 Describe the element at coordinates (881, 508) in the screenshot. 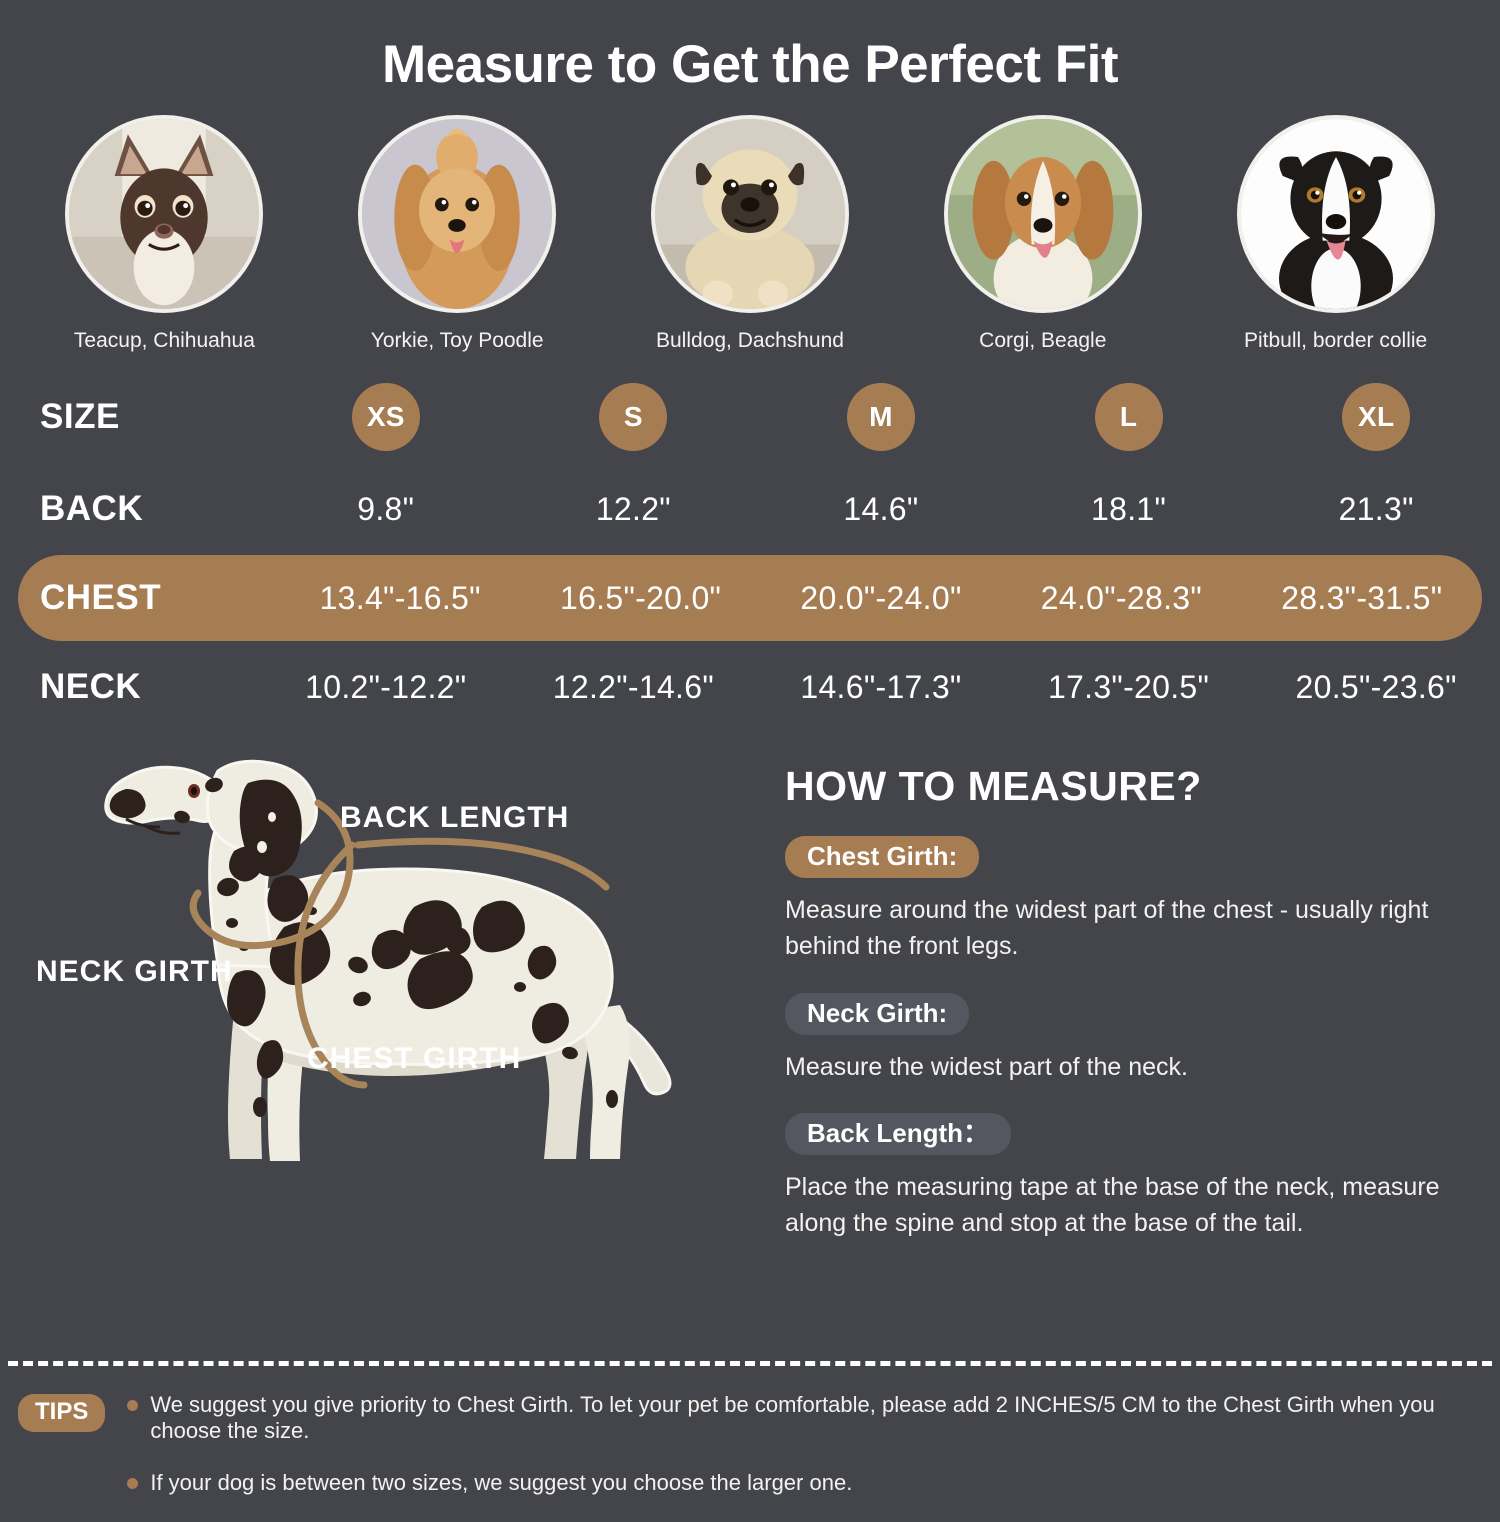

I see `back-cell: 14.6"` at that location.